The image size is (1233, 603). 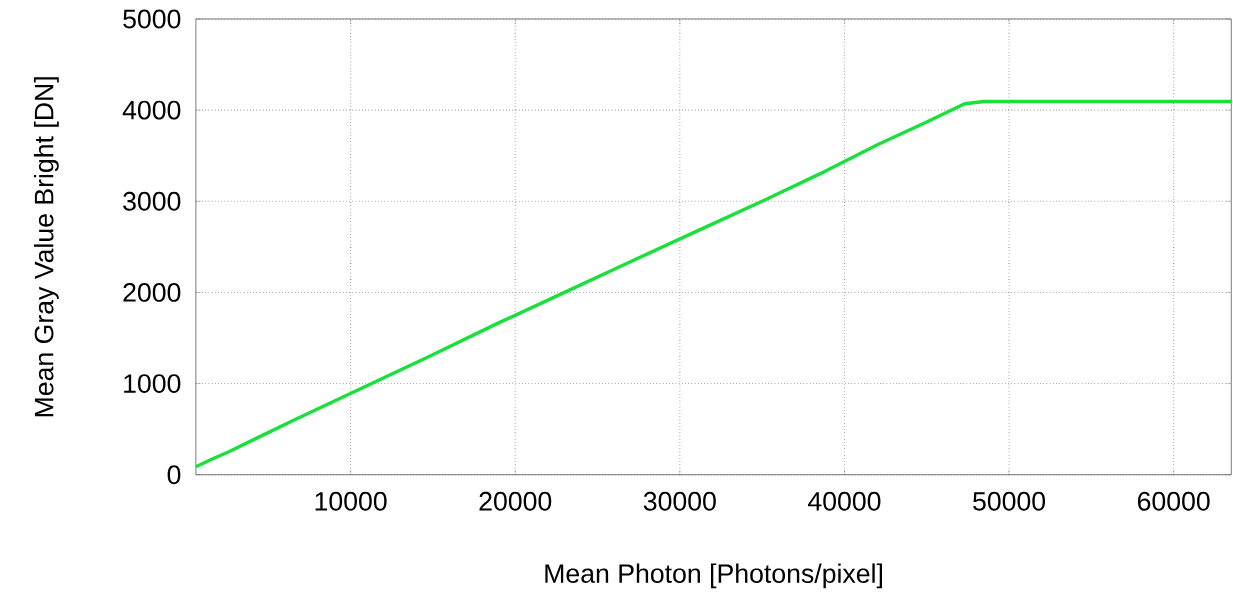 I want to click on x-tick-label: 40000, so click(x=844, y=501).